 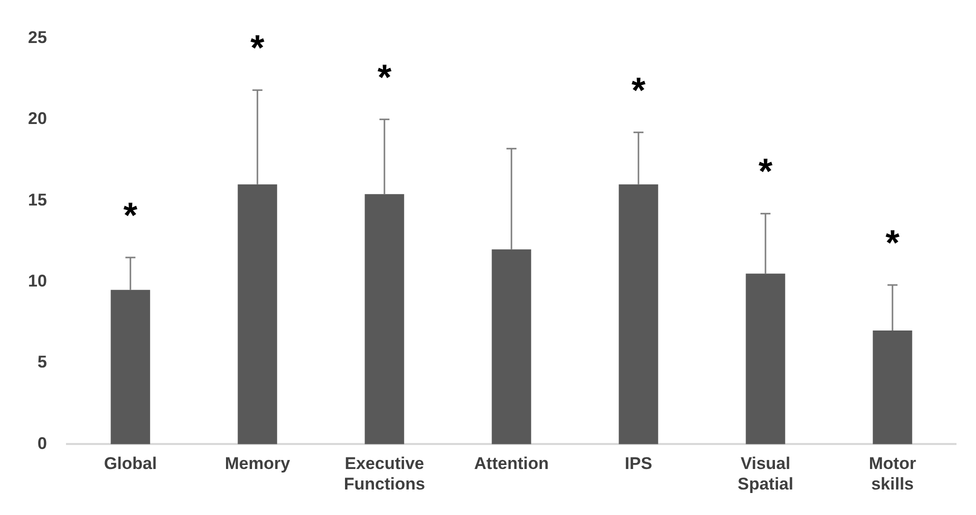 I want to click on y-tick-label: 15, so click(x=37, y=200).